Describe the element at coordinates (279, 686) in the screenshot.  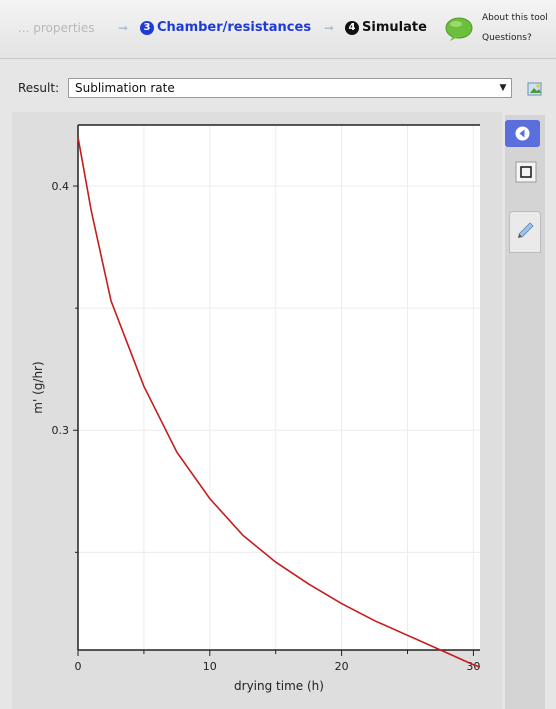
I see `x-axis-title: drying time (h)` at that location.